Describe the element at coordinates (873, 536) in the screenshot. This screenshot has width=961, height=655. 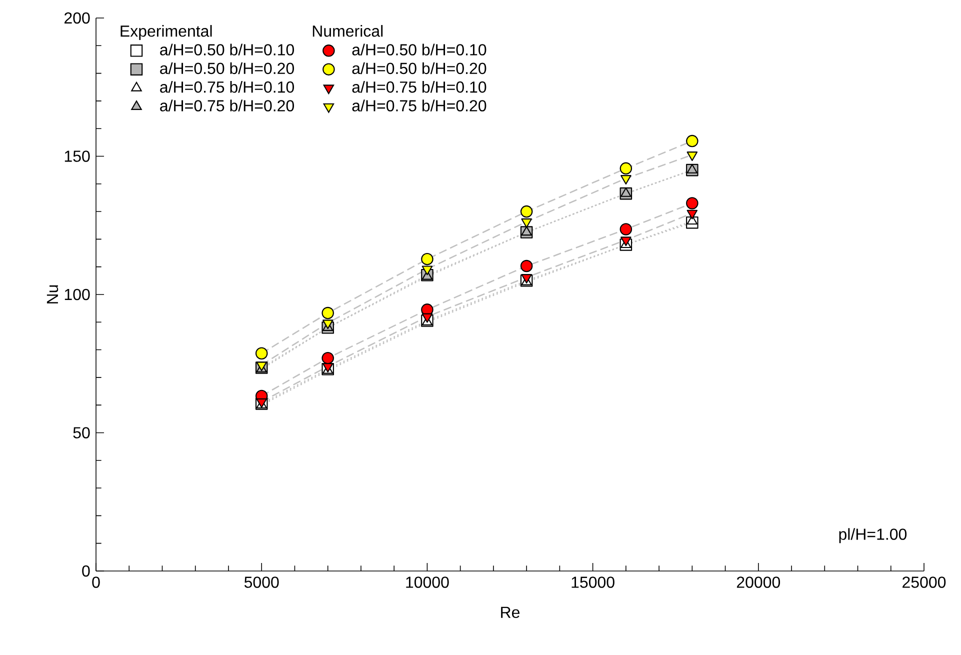
I see `annotation: pl/H=1.00` at that location.